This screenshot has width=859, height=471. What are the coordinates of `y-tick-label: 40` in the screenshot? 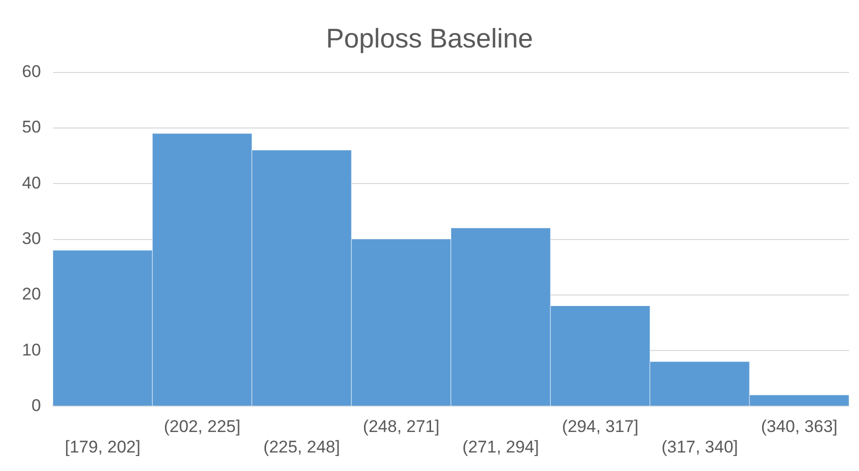 It's located at (31, 182).